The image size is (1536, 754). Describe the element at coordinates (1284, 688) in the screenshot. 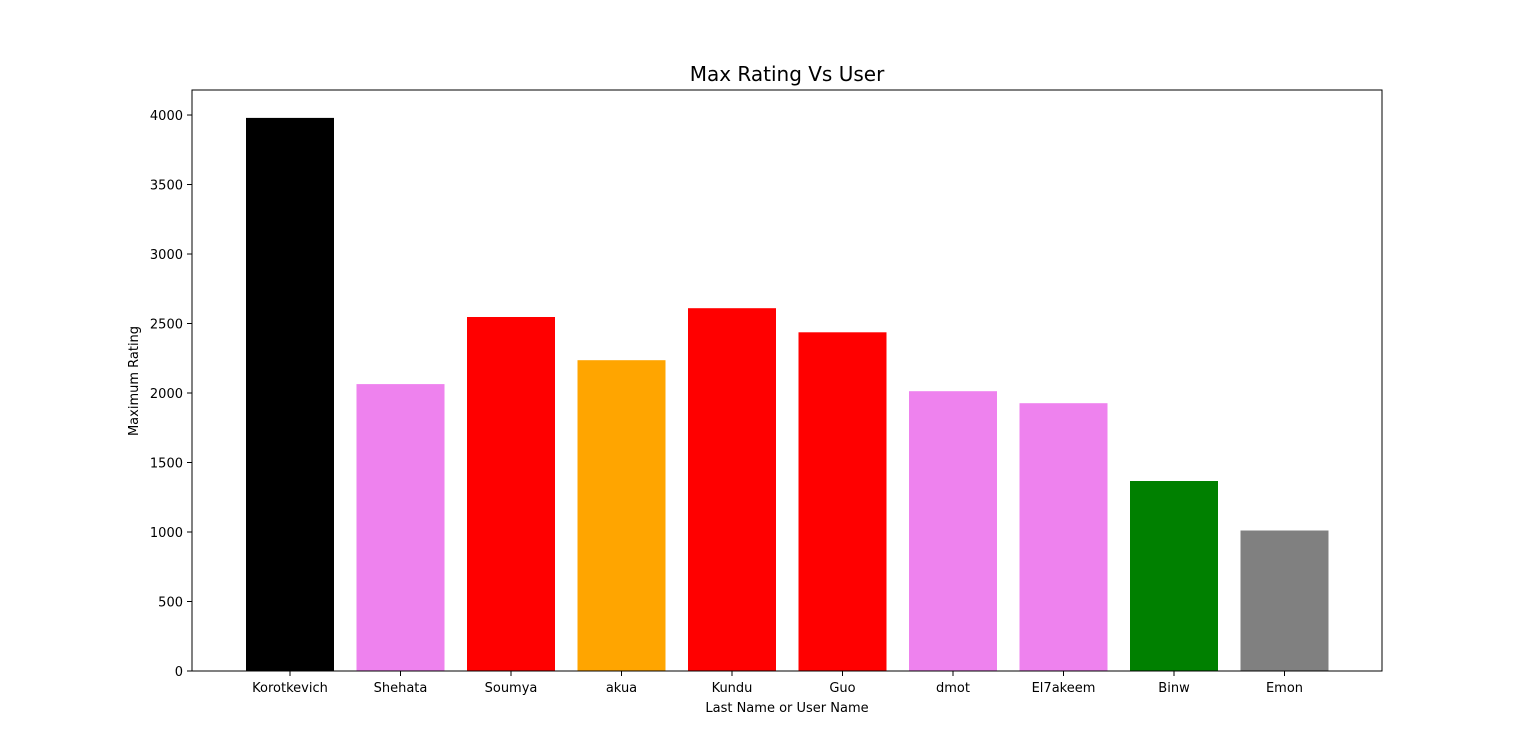

I see `x-tick-label: Emon` at that location.